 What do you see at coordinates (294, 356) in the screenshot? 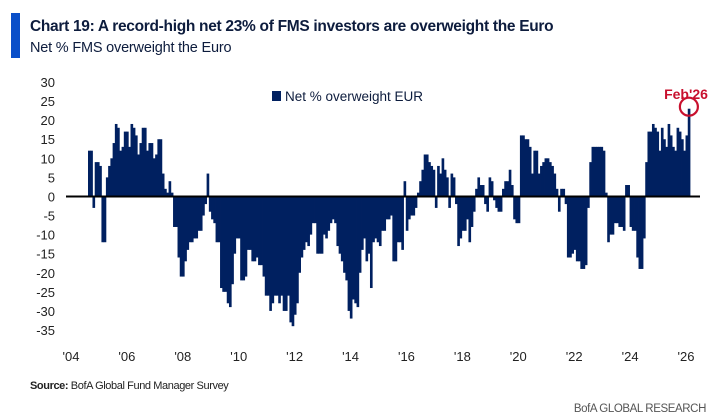
I see `x-tick-label: '12` at bounding box center [294, 356].